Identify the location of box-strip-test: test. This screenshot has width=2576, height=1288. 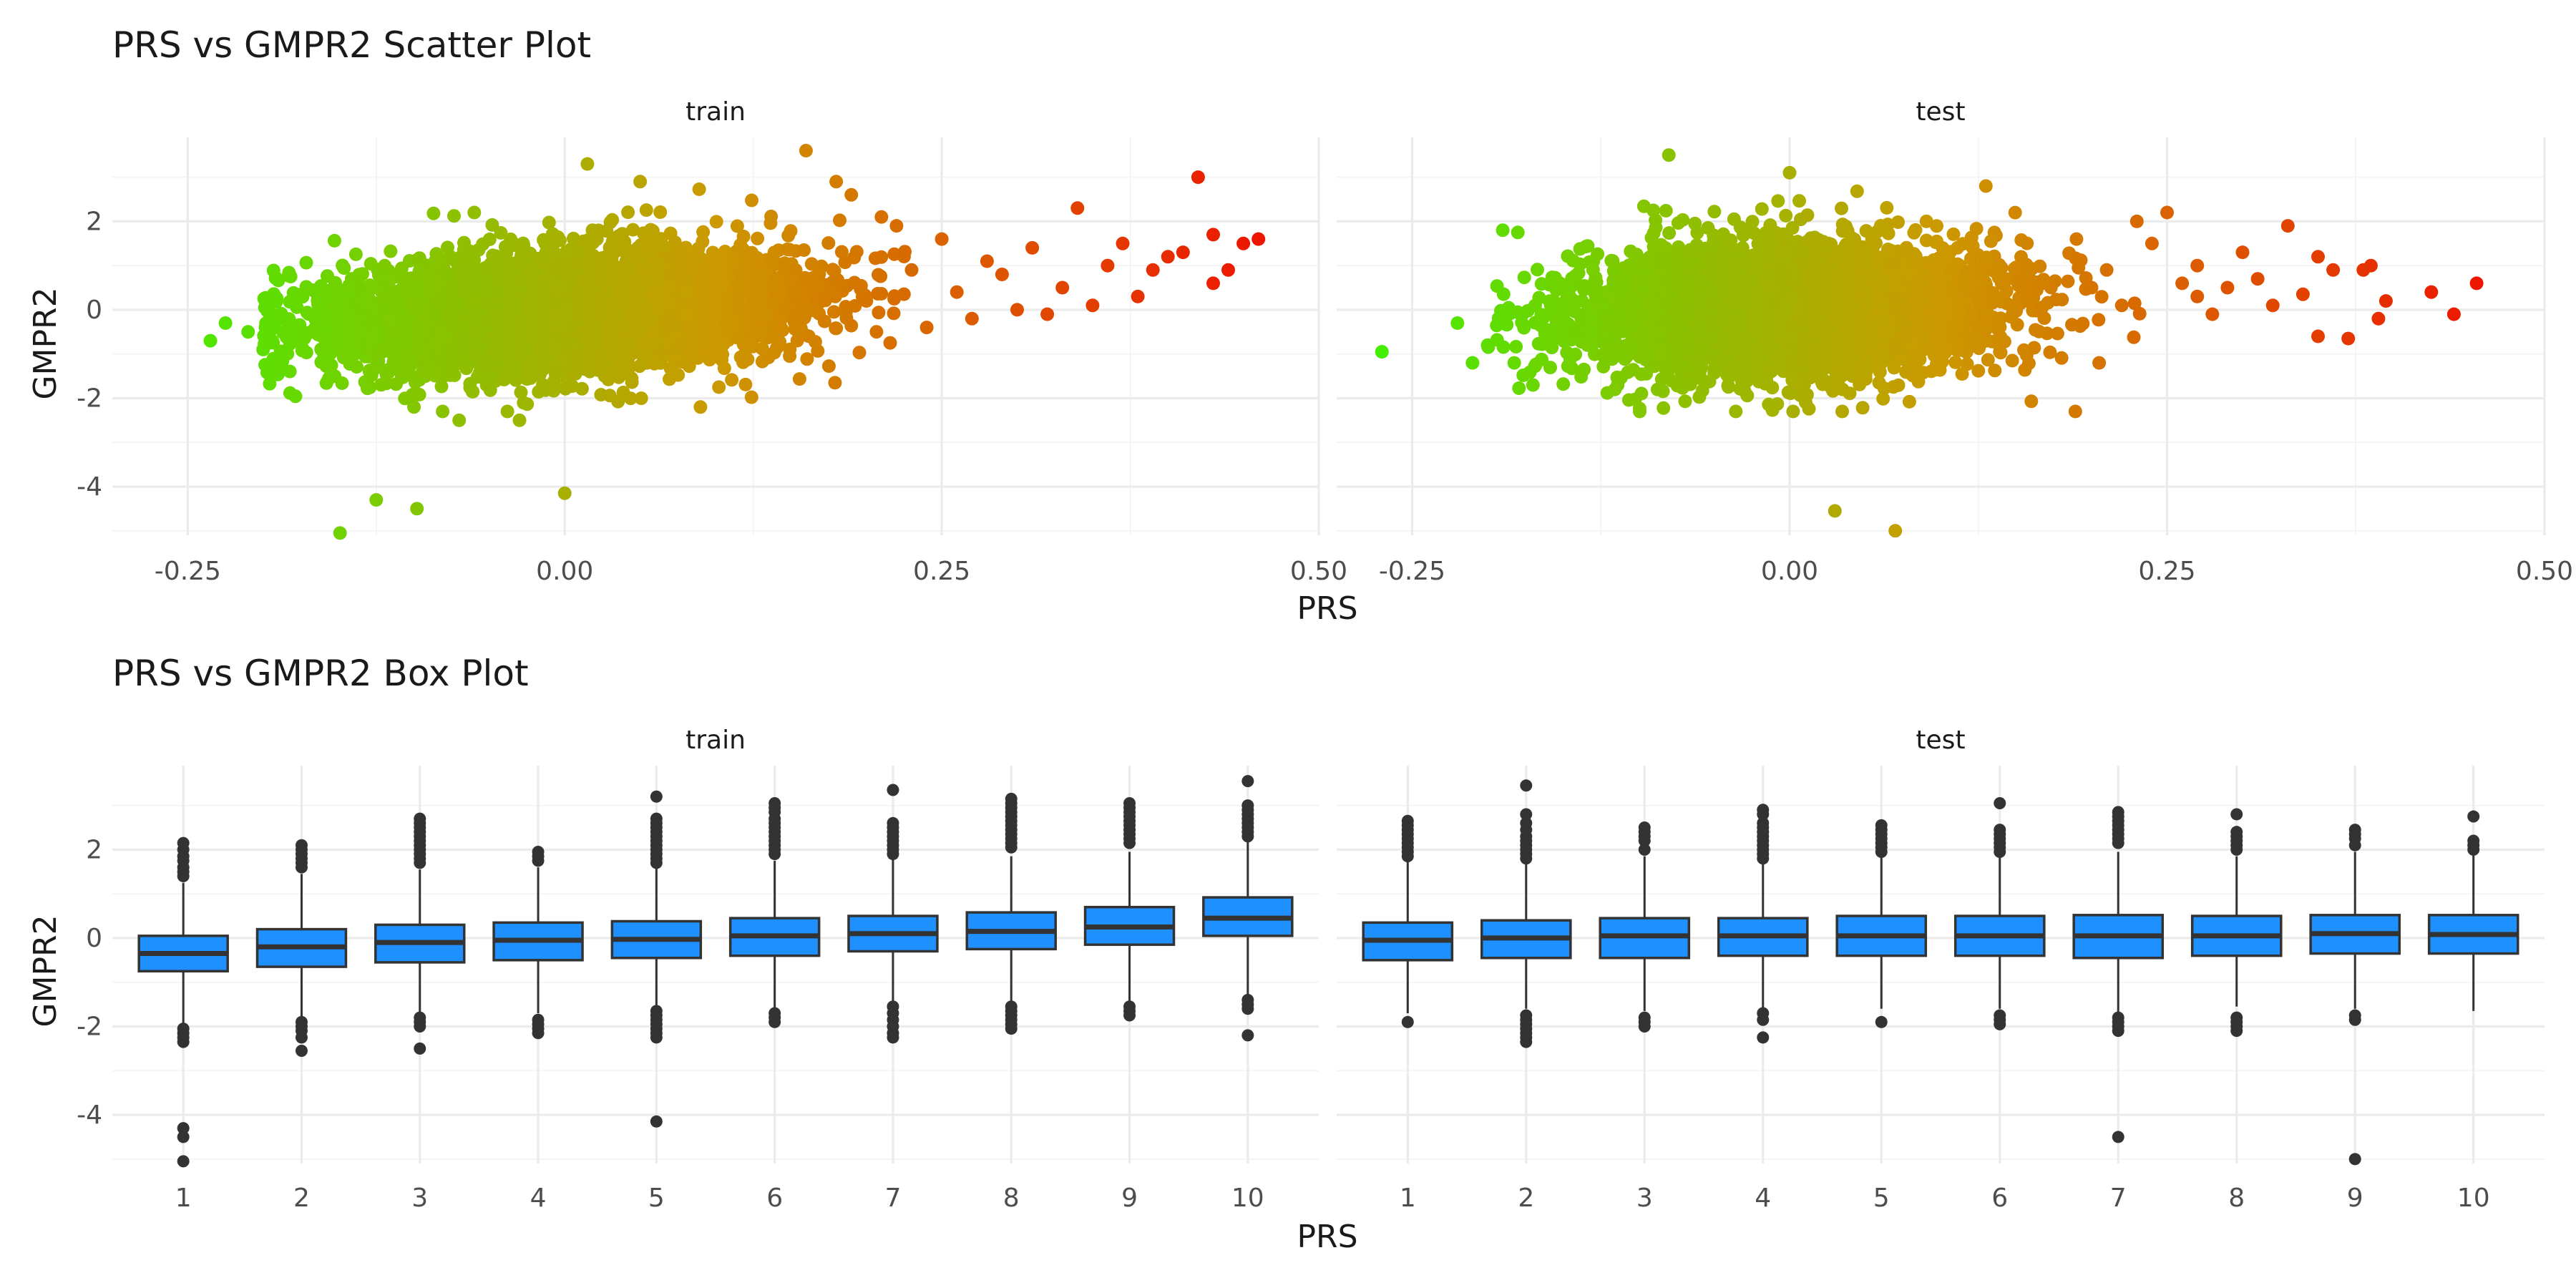
(1940, 740).